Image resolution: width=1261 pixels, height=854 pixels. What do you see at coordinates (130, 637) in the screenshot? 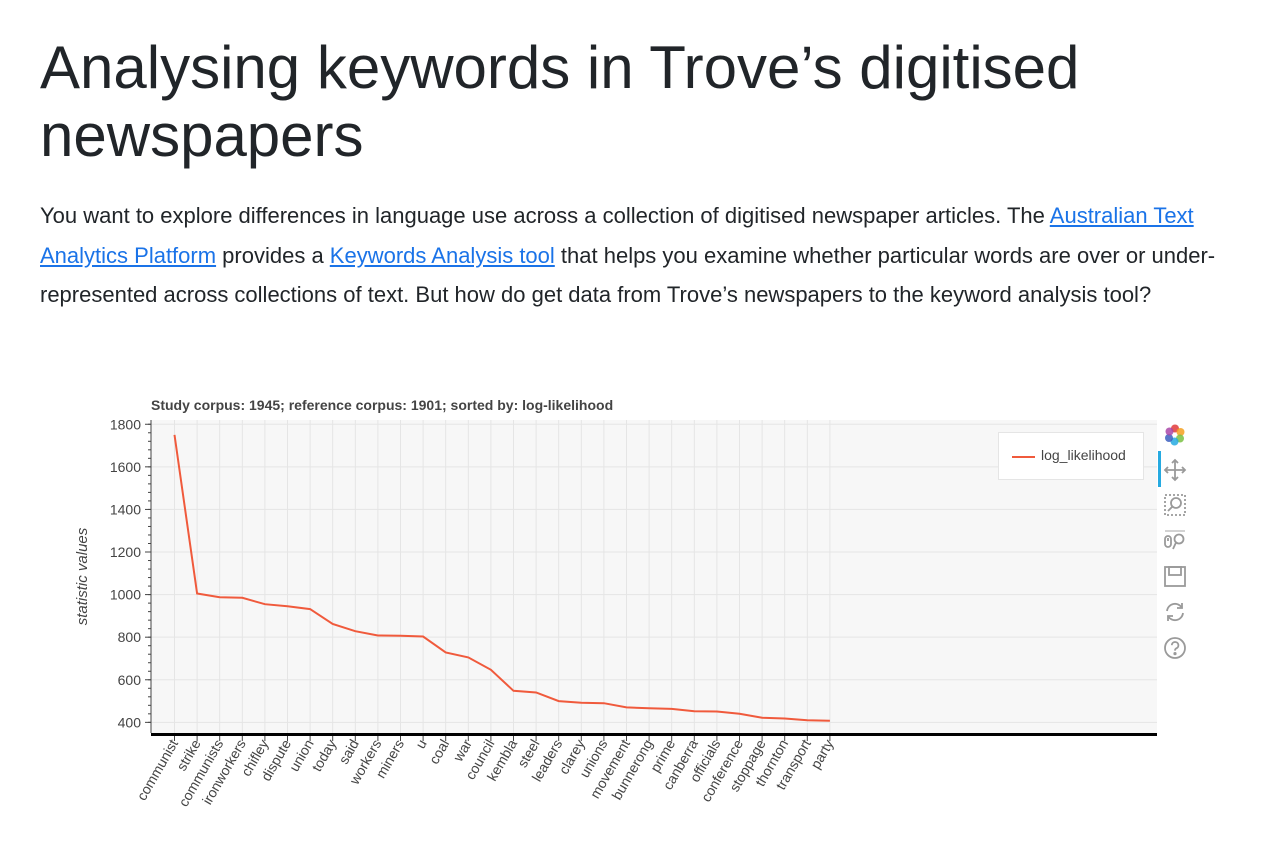
I see `y-tick-label: 800` at bounding box center [130, 637].